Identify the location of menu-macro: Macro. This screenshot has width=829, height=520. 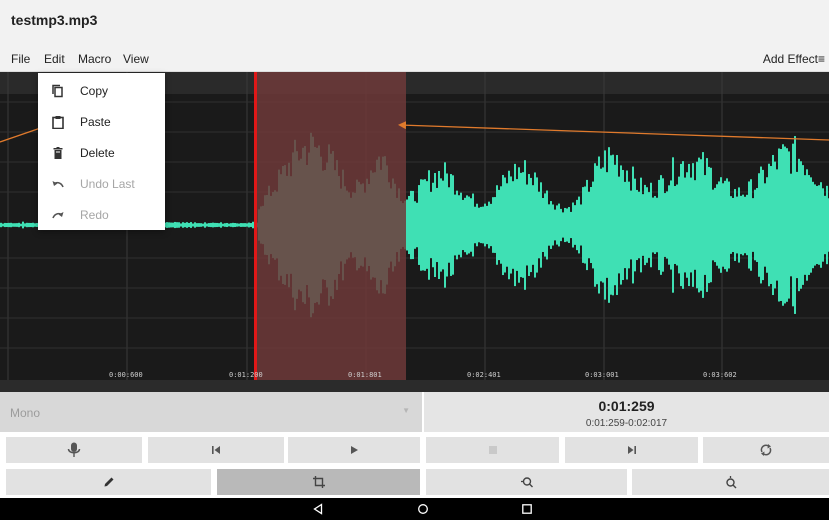
(95, 59).